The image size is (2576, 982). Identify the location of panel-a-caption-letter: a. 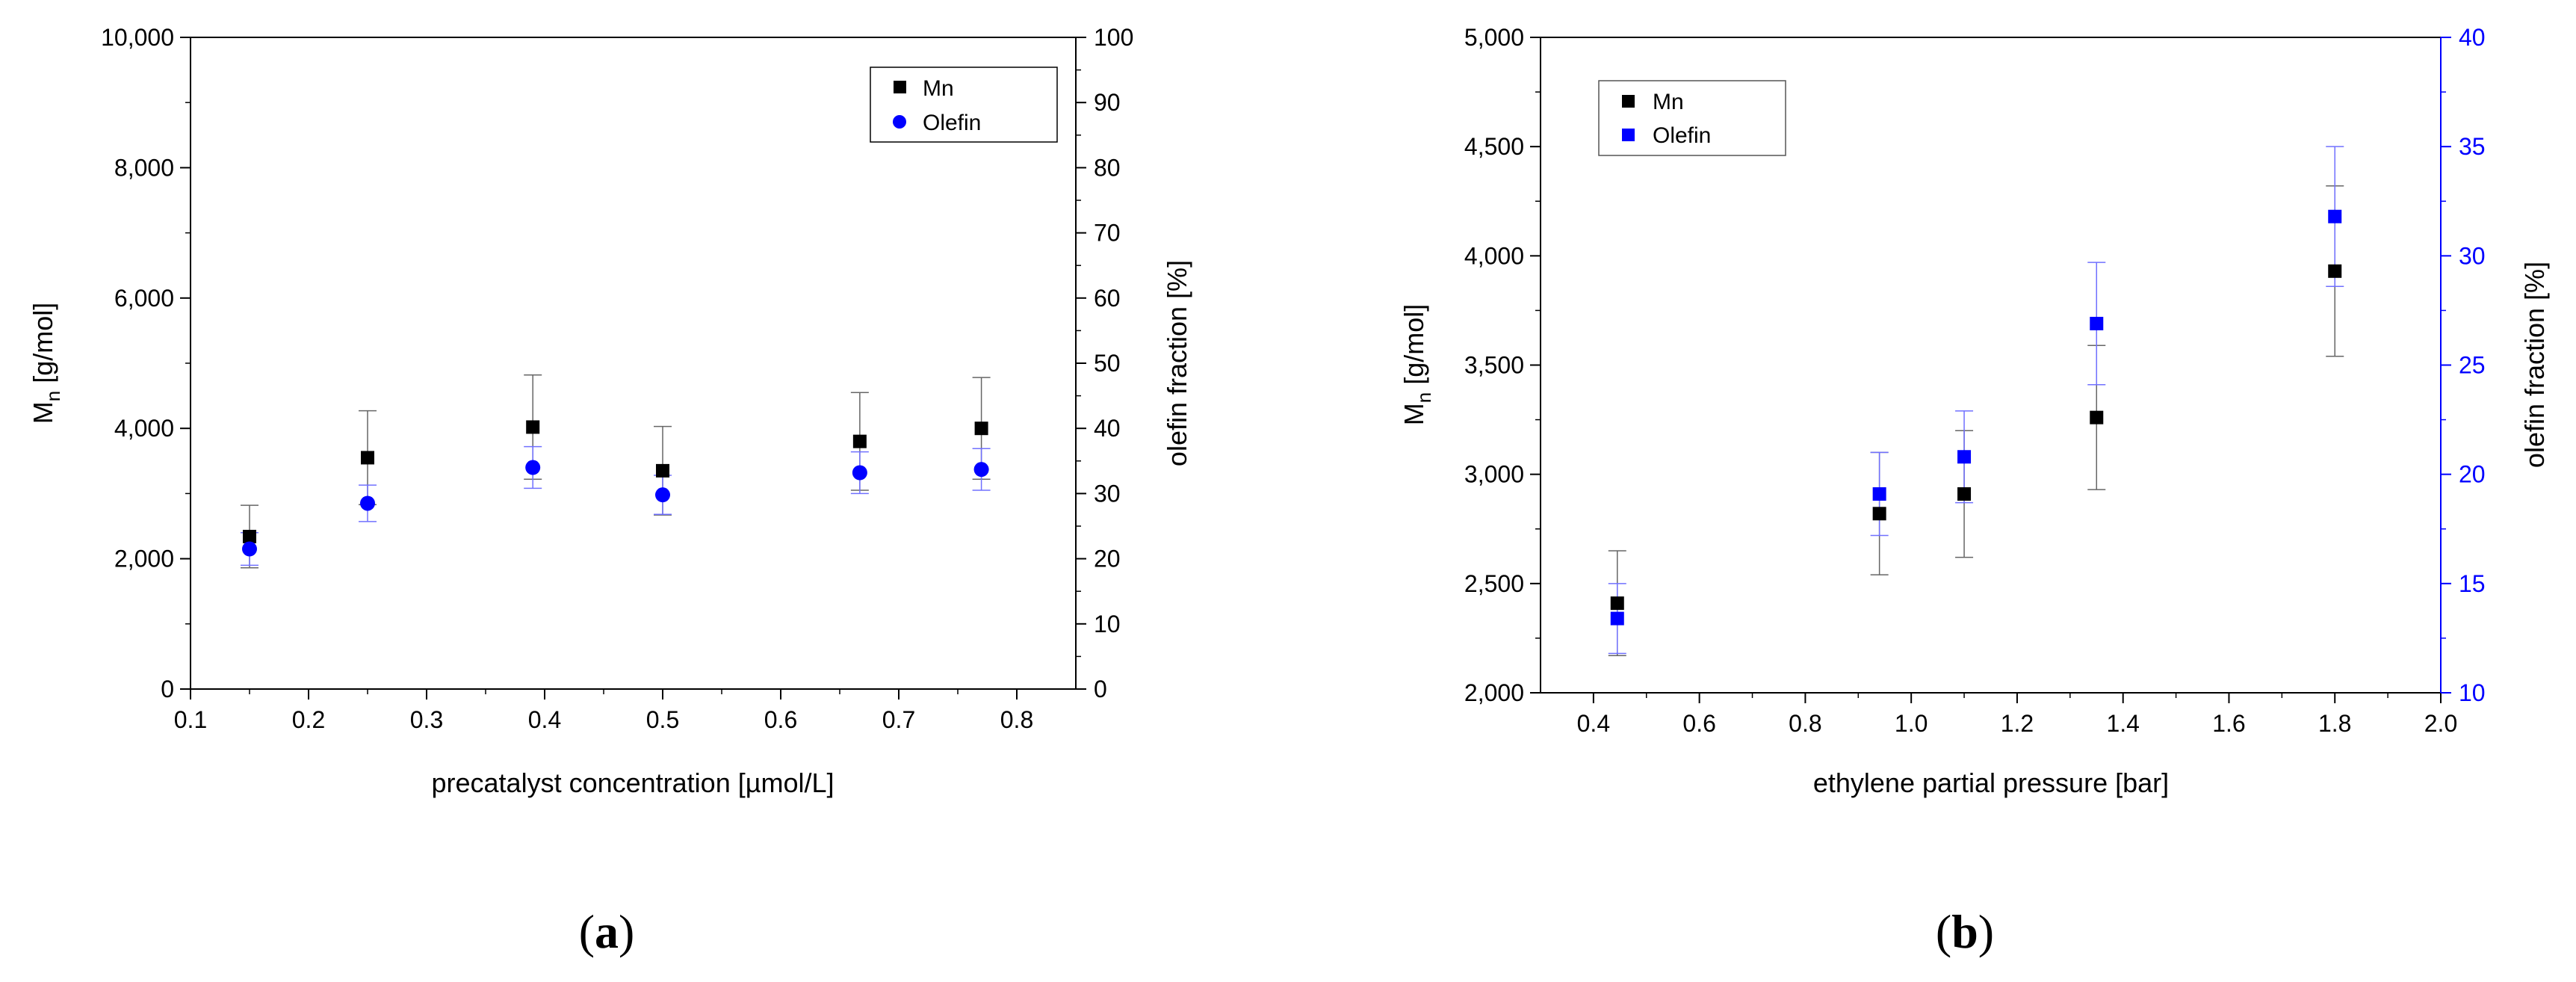
(607, 931).